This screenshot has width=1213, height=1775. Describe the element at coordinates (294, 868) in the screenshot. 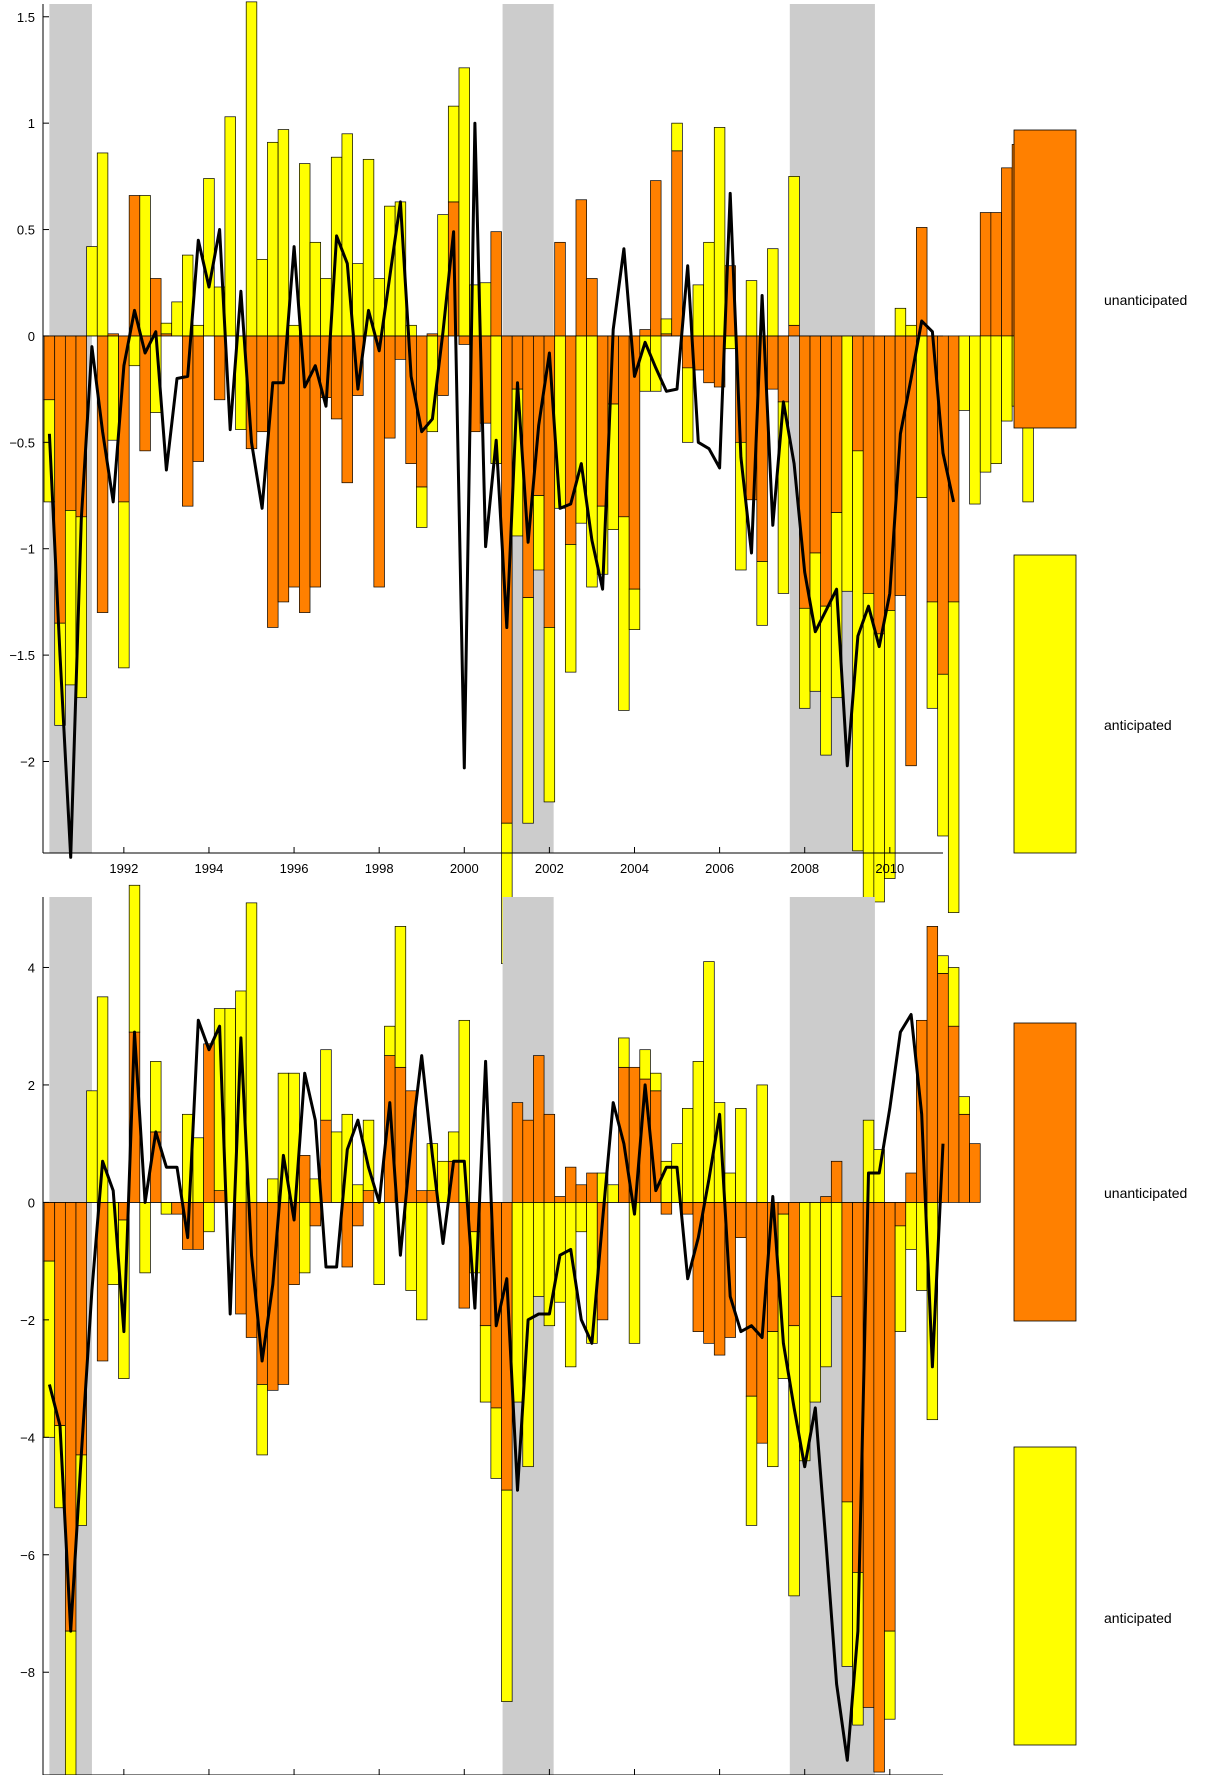

I see `x-tick-label: 1996` at that location.